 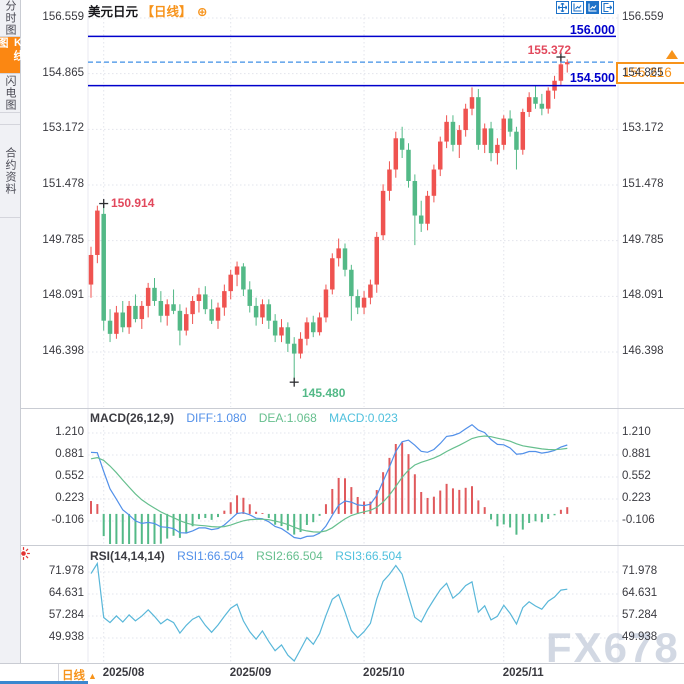 I want to click on sidebar: 分时图 K线图 闪电图 合约资料, so click(x=12, y=331).